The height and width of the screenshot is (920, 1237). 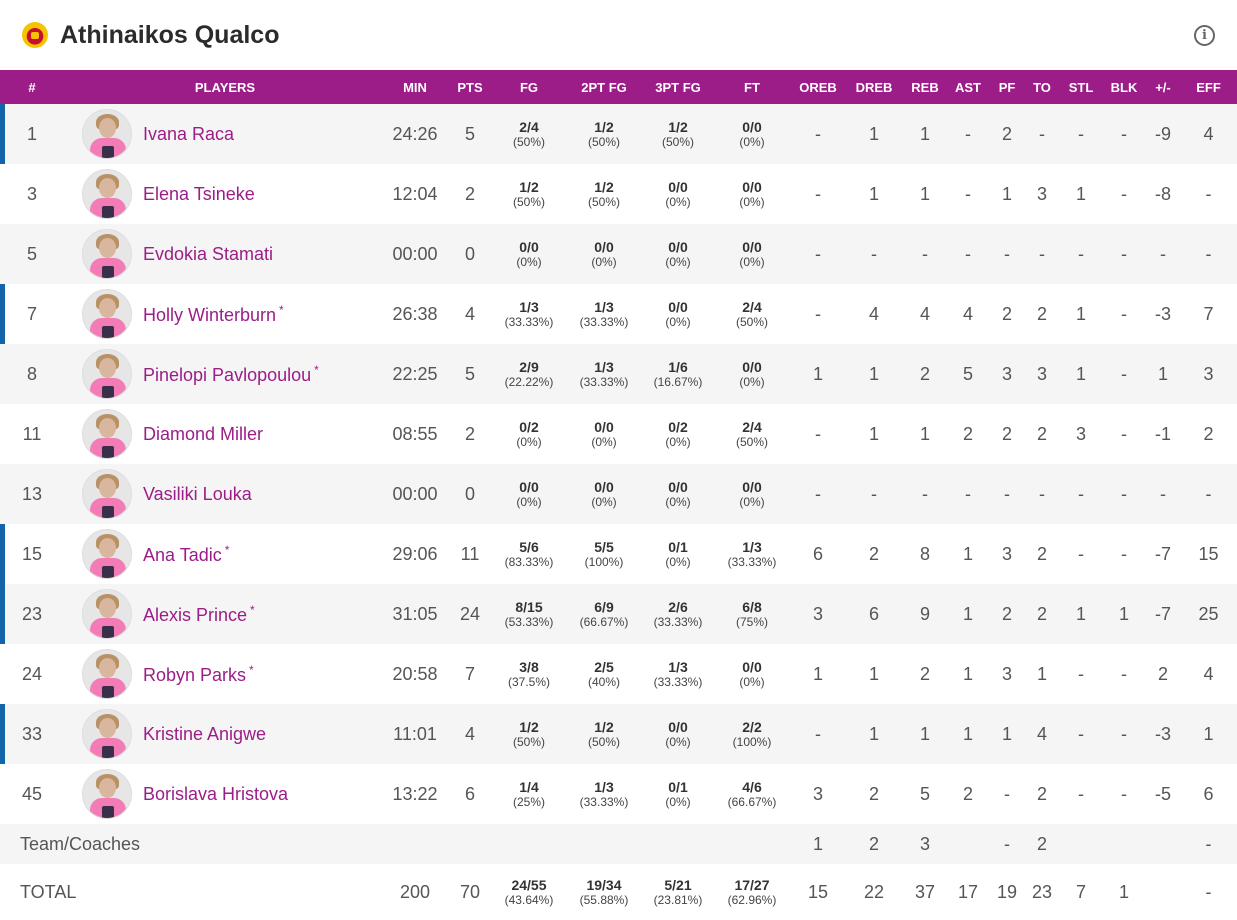 I want to click on player-name-link: Ivana Raca, so click(x=188, y=134).